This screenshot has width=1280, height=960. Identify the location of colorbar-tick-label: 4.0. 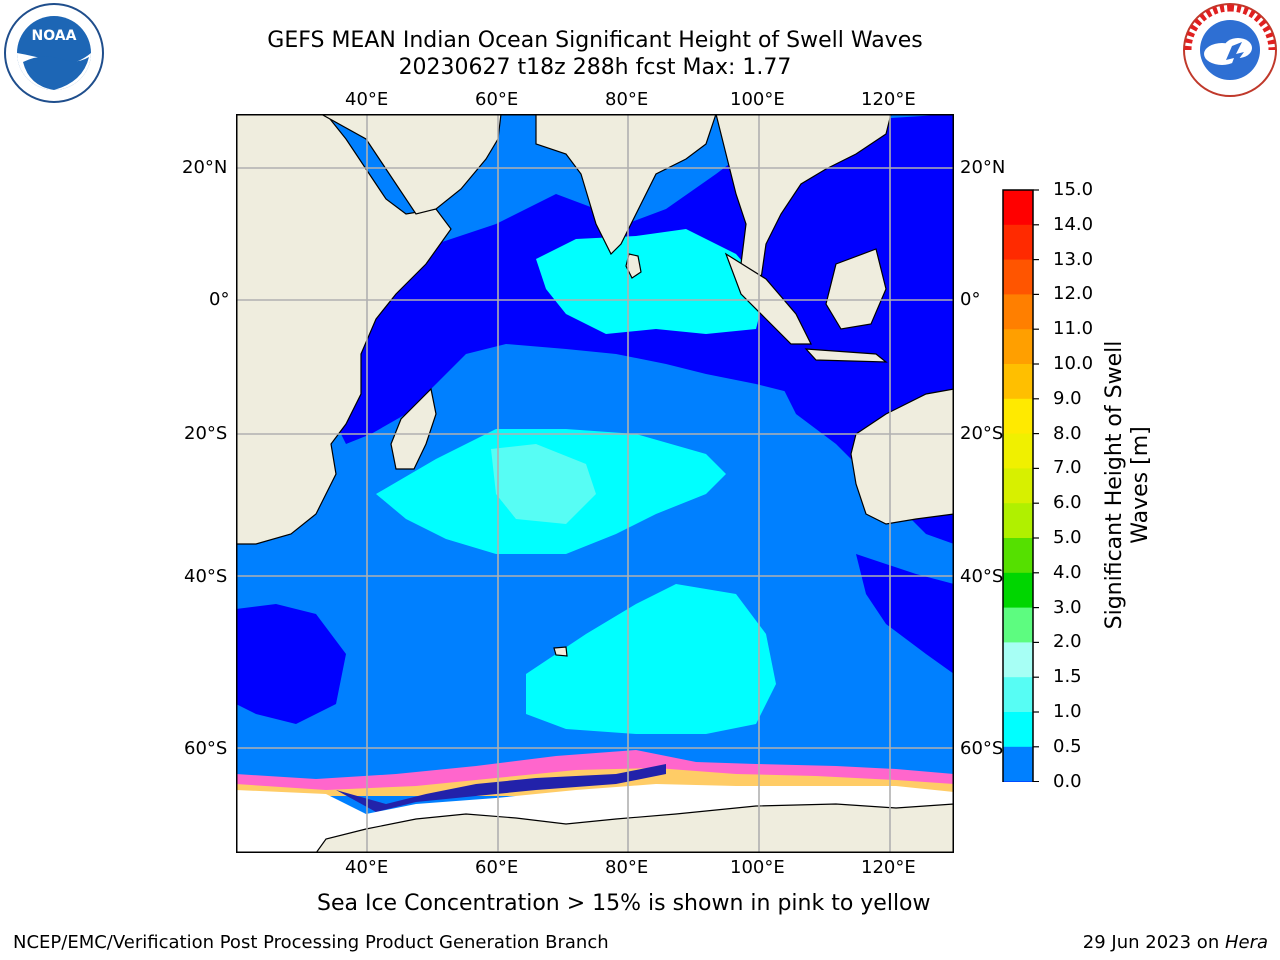
(1067, 572).